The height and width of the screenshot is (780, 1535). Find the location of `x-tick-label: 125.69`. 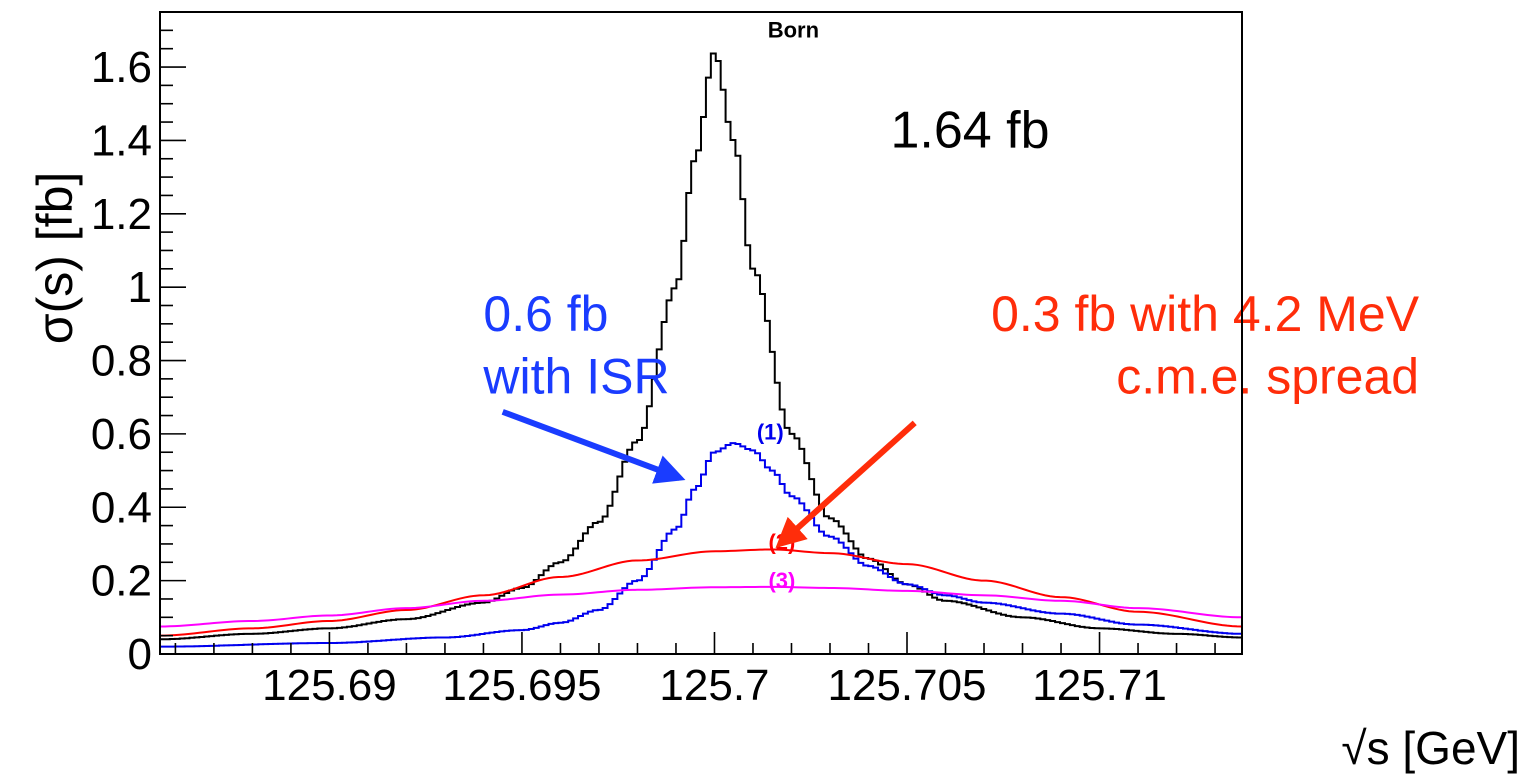

x-tick-label: 125.69 is located at coordinates (329, 685).